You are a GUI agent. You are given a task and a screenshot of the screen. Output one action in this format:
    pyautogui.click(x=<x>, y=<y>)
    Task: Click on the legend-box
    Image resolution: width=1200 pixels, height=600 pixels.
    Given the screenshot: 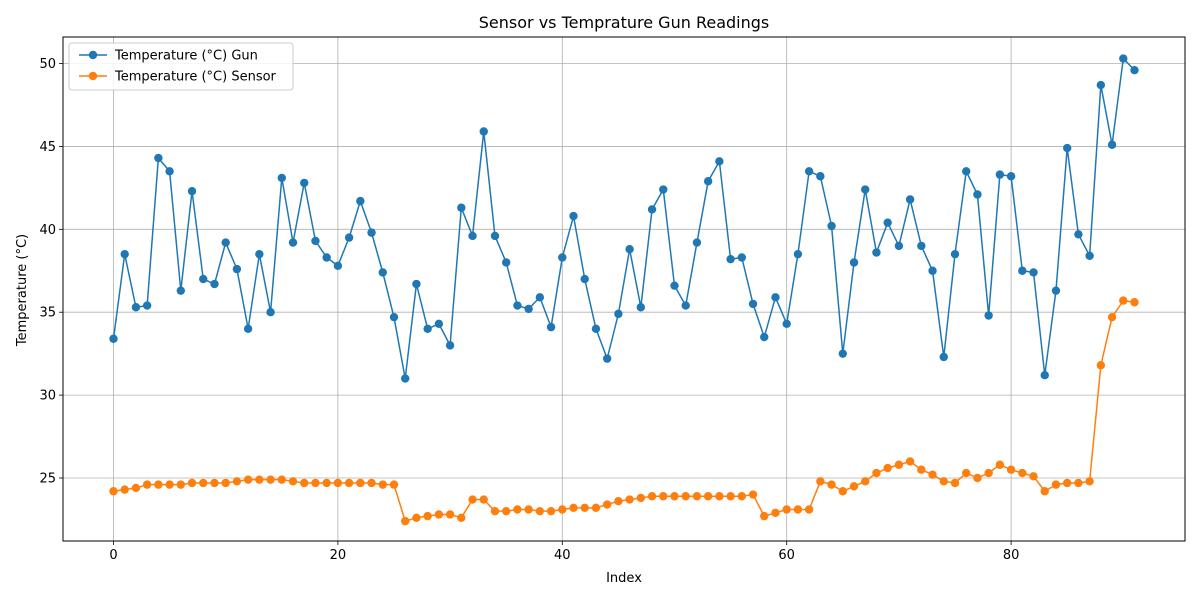 What is the action you would take?
    pyautogui.click(x=181, y=66)
    